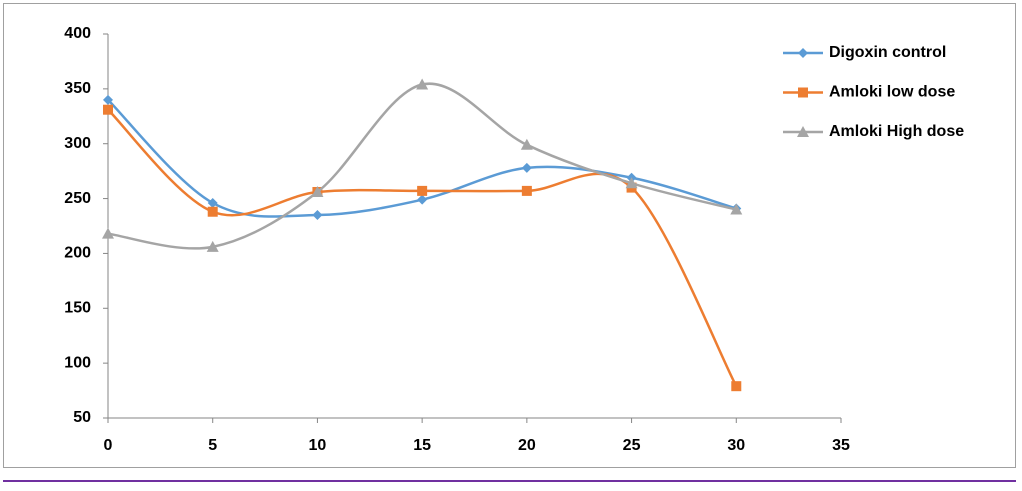 This screenshot has height=491, width=1022. What do you see at coordinates (77, 33) in the screenshot?
I see `y-tick-label: 400` at bounding box center [77, 33].